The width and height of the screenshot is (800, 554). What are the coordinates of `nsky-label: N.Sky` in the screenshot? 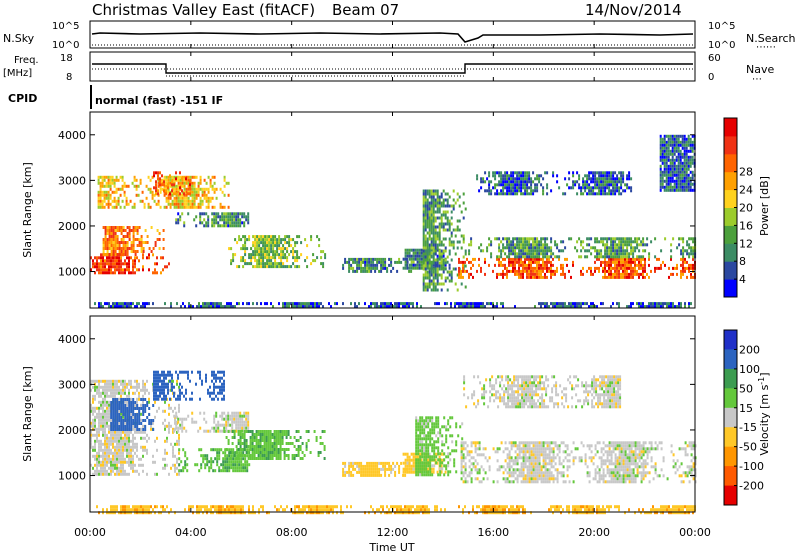 It's located at (19, 38).